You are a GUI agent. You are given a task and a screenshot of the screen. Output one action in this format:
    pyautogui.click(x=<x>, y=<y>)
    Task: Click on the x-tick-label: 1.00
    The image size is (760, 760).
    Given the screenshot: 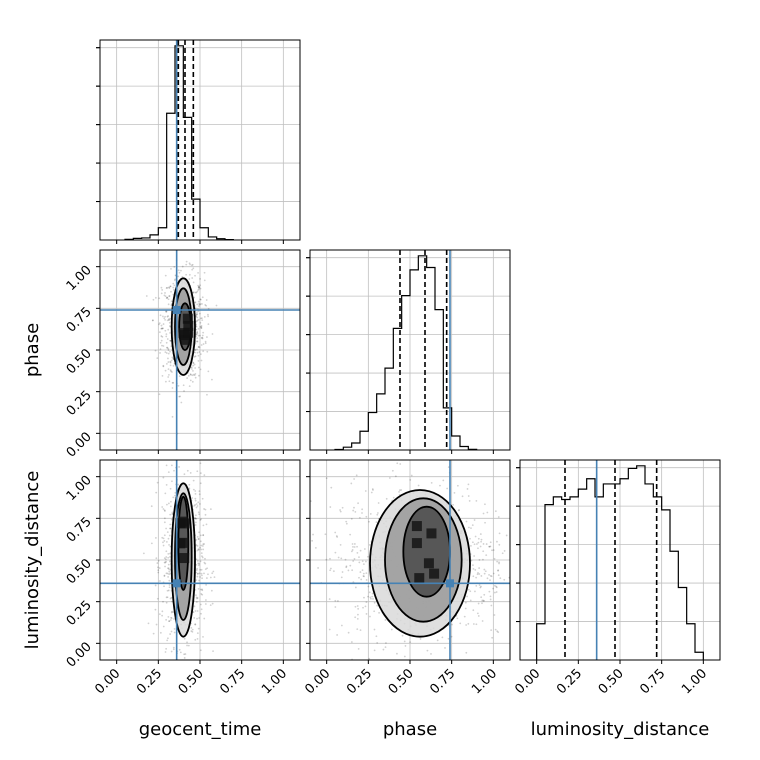 What is the action you would take?
    pyautogui.click(x=484, y=681)
    